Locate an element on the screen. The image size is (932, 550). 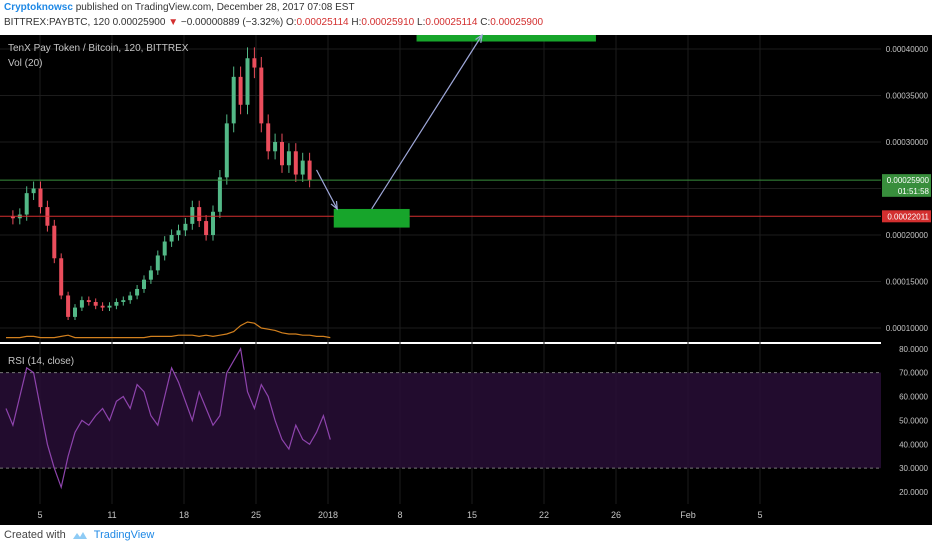
price-badges: 0.00025900 01:51:58 0.00022011 is located at coordinates (906, 198).